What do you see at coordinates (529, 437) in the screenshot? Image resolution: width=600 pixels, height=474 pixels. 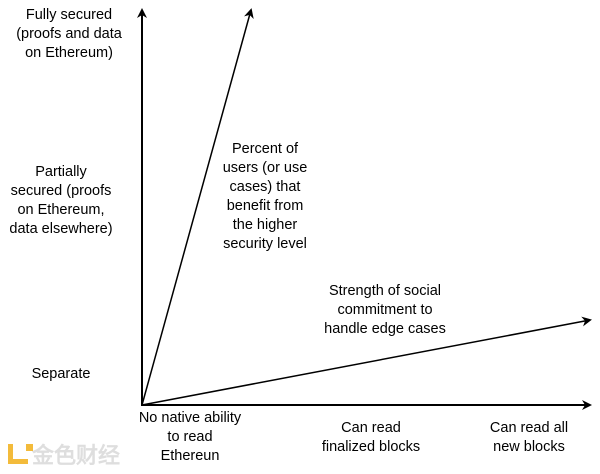 I see `x-label-all-blocks: Can read all new blocks` at bounding box center [529, 437].